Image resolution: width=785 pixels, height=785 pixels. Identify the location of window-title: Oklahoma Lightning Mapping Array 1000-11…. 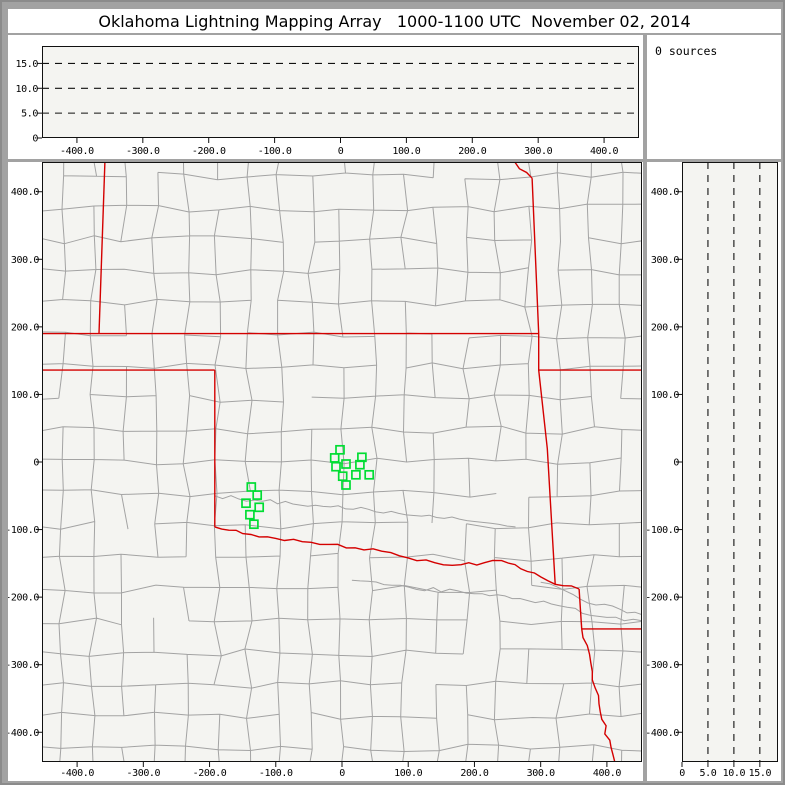
(394, 21).